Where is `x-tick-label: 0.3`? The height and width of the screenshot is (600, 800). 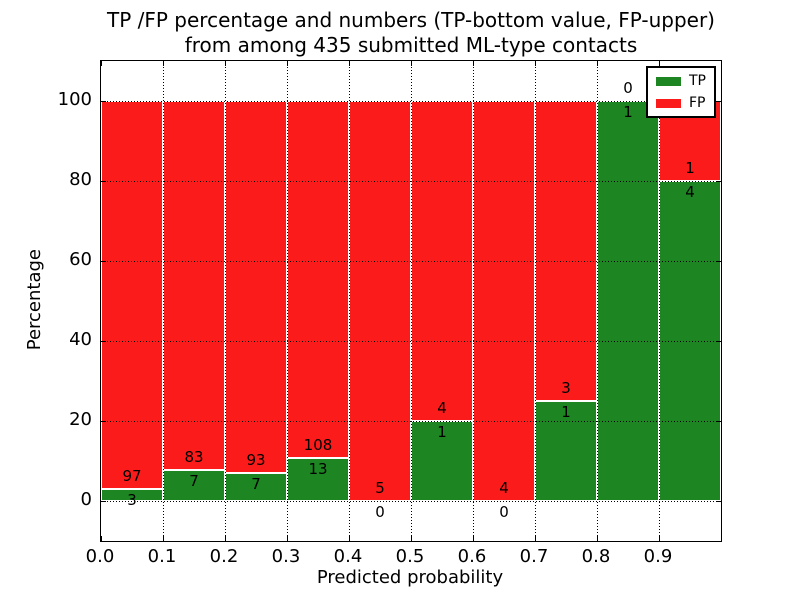
x-tick-label: 0.3 is located at coordinates (286, 556).